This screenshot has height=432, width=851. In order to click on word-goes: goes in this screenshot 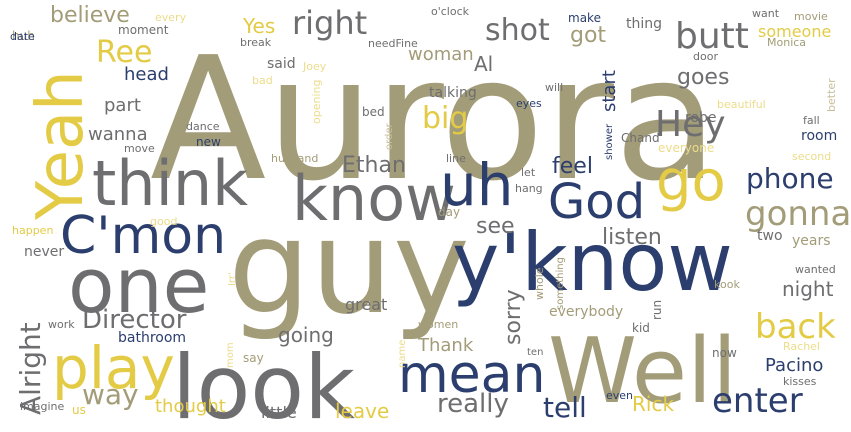, I will do `click(703, 77)`.